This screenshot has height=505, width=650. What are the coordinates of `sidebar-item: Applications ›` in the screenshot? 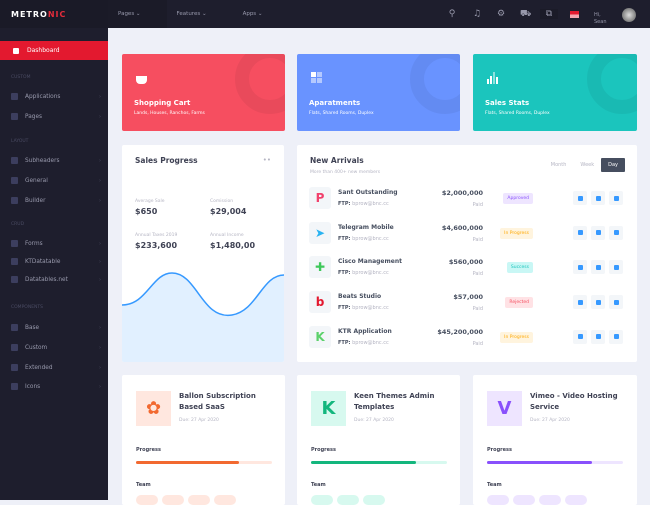 It's located at (56, 96).